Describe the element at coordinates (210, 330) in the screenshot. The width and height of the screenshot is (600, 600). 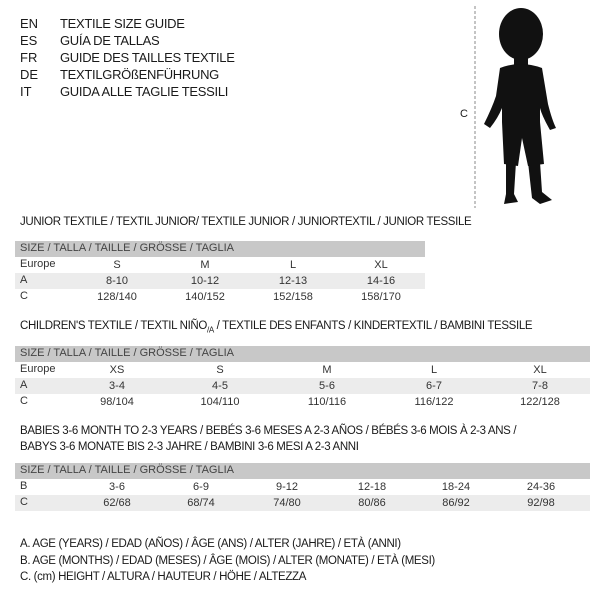
I see `title-subscript: /A` at that location.